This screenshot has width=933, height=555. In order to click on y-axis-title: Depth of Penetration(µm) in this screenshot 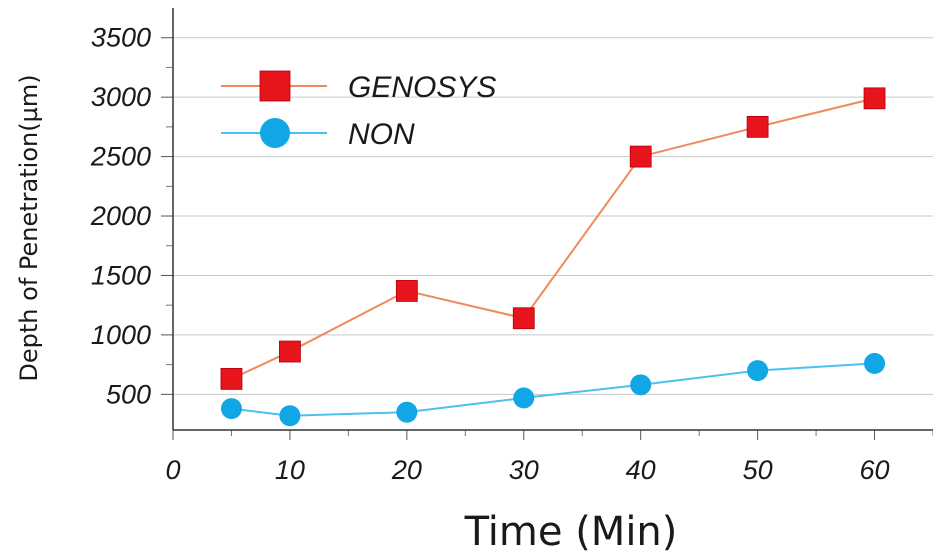, I will do `click(29, 227)`.